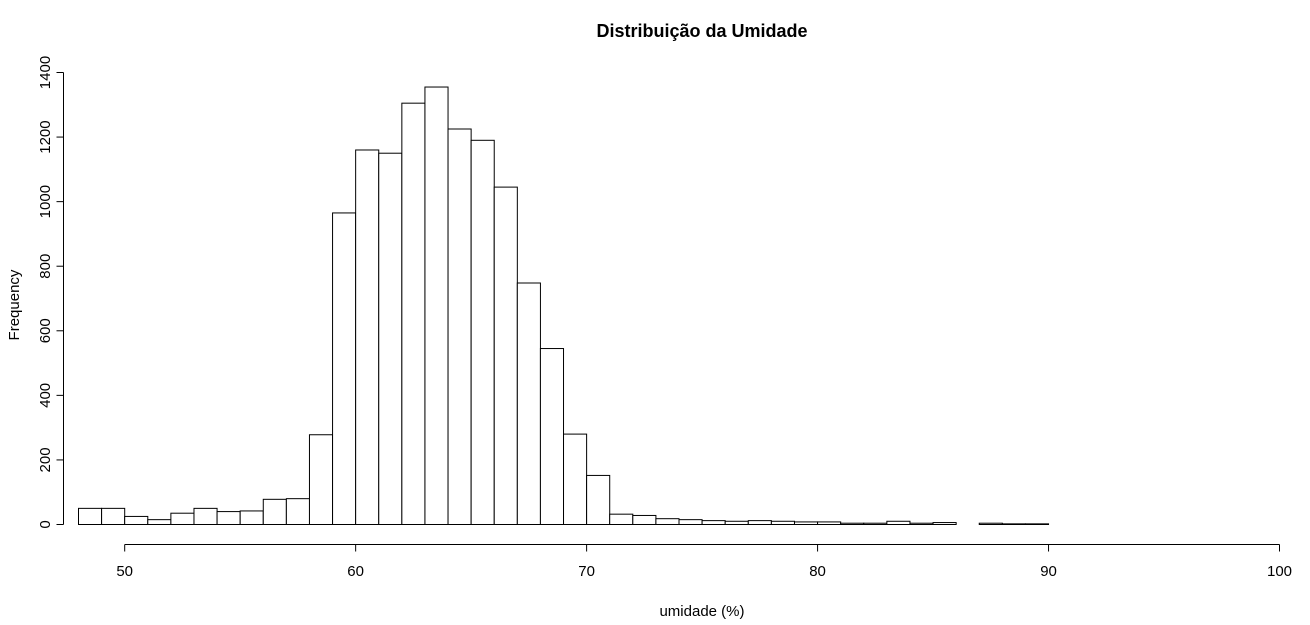  Describe the element at coordinates (1048, 571) in the screenshot. I see `x-tick-label: 90` at that location.